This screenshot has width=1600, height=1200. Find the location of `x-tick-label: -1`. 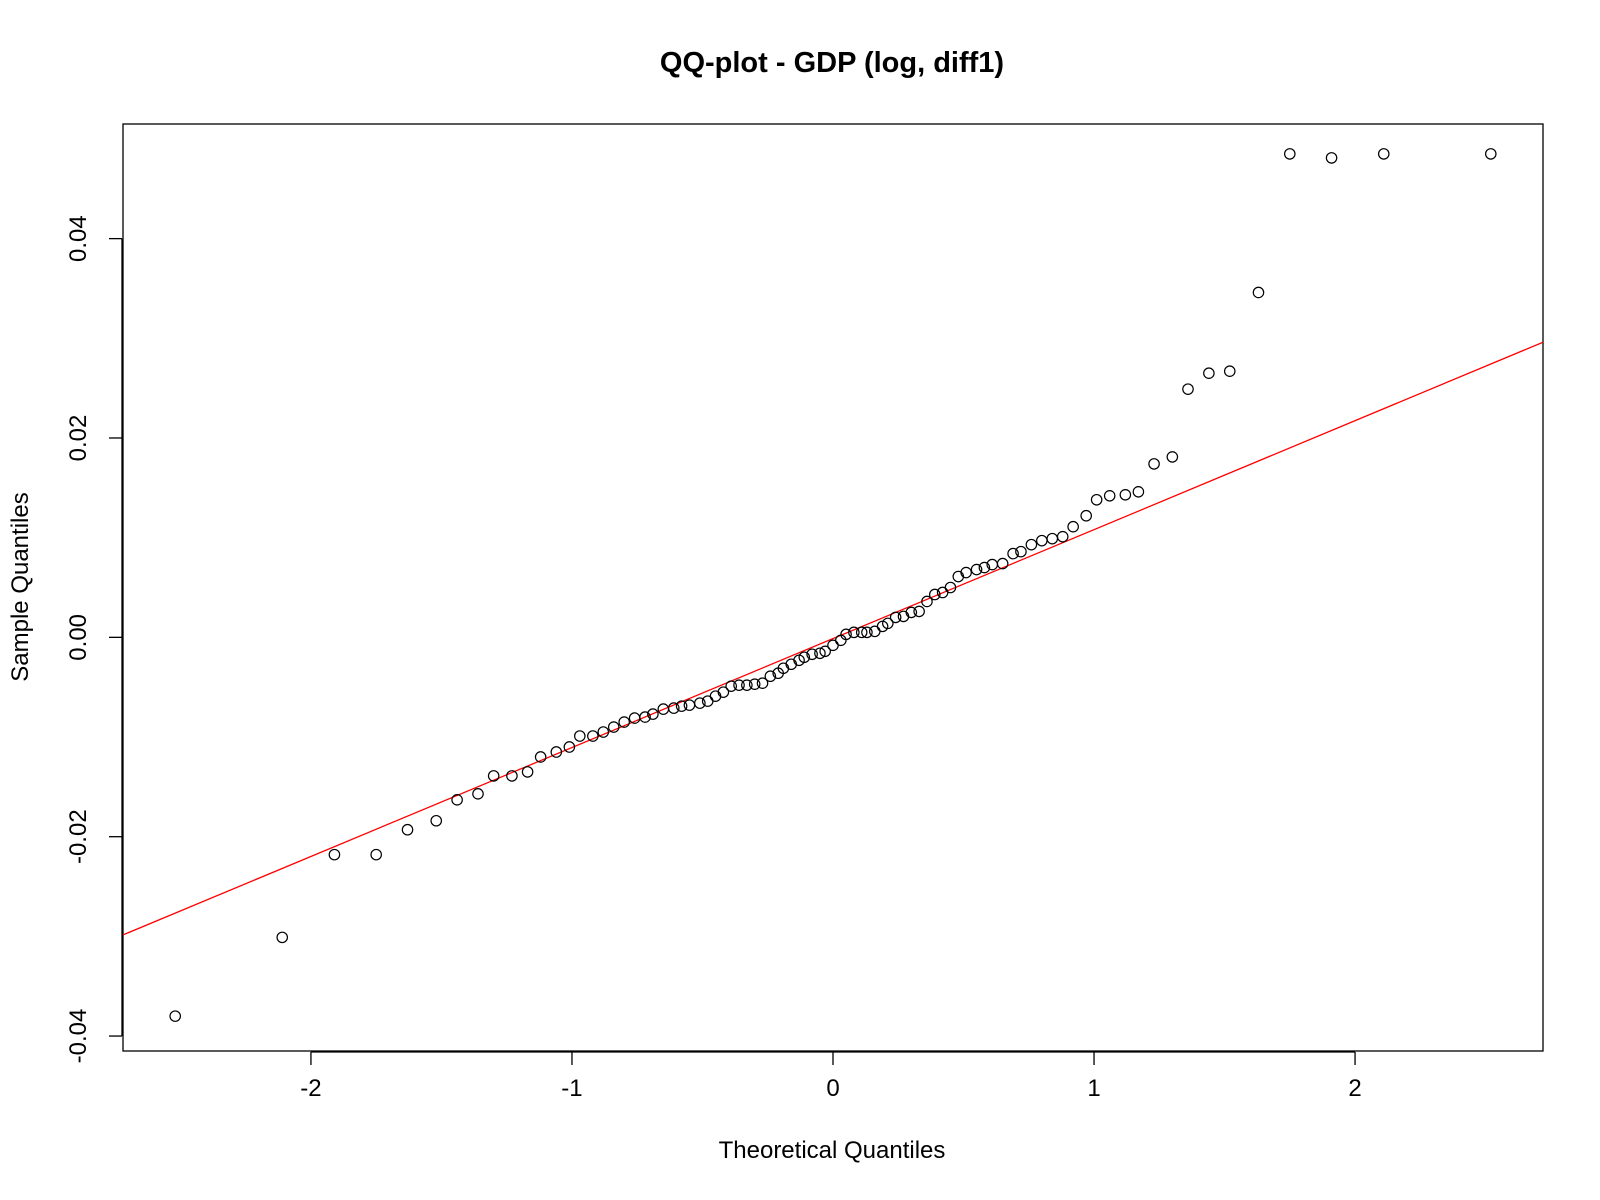

x-tick-label: -1 is located at coordinates (571, 1088).